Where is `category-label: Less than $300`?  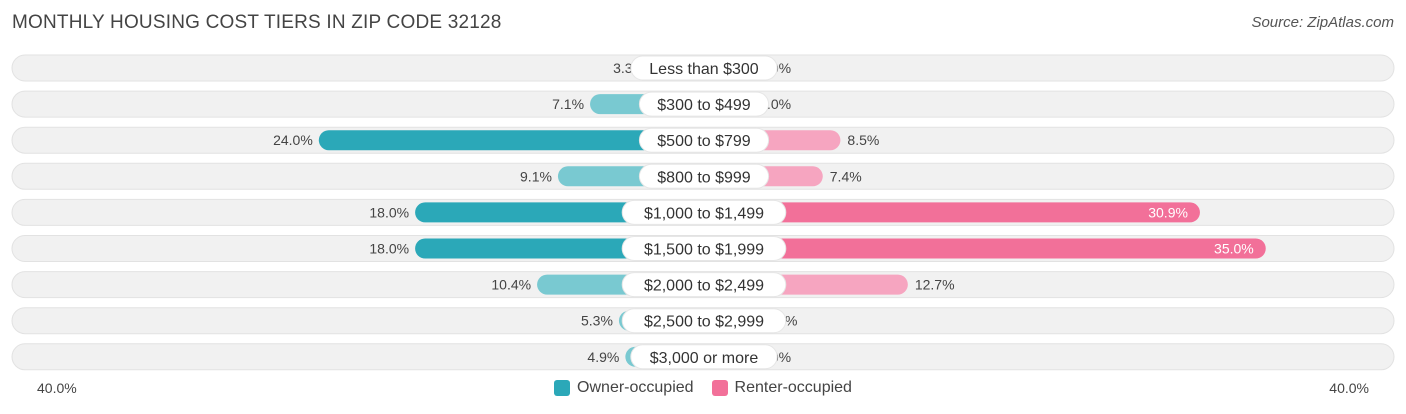
category-label: Less than $300 is located at coordinates (704, 69).